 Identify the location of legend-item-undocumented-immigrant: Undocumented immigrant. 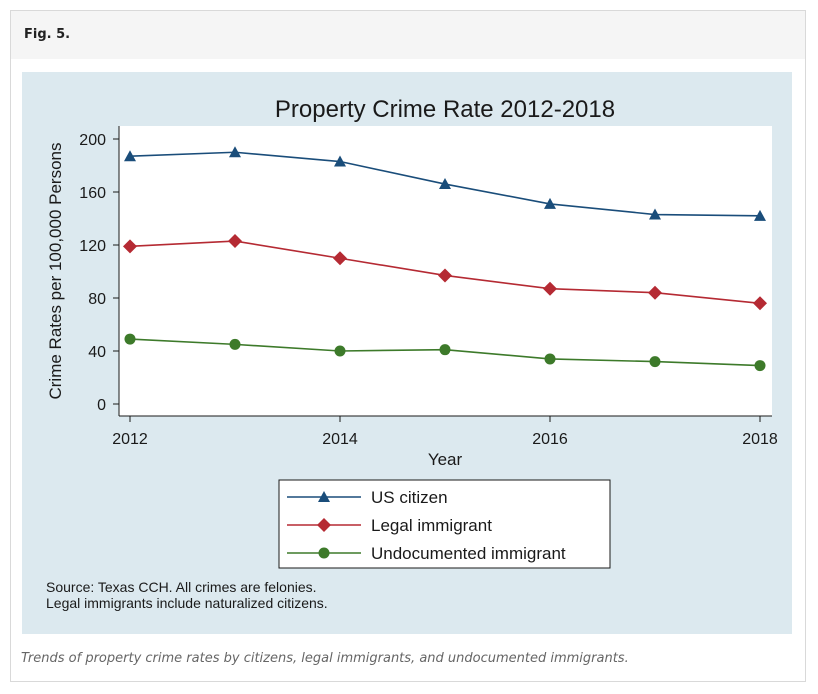
(426, 553).